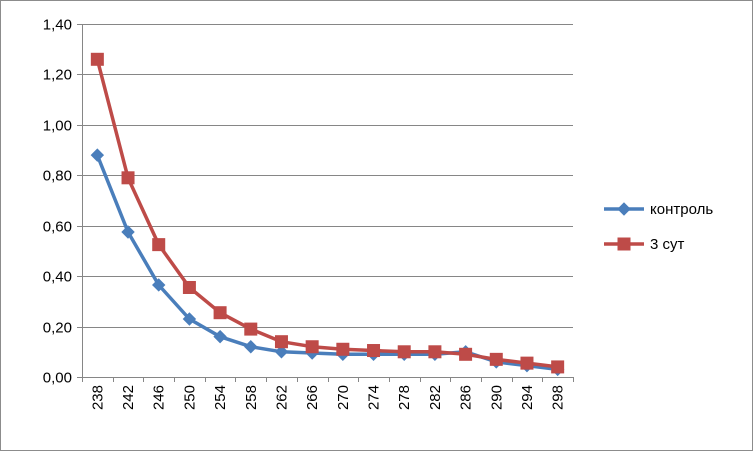 This screenshot has width=753, height=452. I want to click on x-tick-label: 266, so click(312, 397).